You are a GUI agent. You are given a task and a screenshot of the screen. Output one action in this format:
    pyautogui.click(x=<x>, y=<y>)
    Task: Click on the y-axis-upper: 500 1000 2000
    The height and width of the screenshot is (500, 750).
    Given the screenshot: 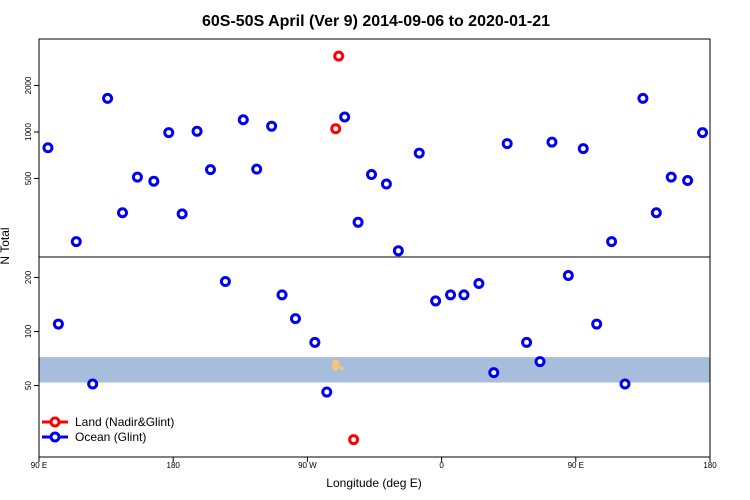 What is the action you would take?
    pyautogui.click(x=31, y=130)
    